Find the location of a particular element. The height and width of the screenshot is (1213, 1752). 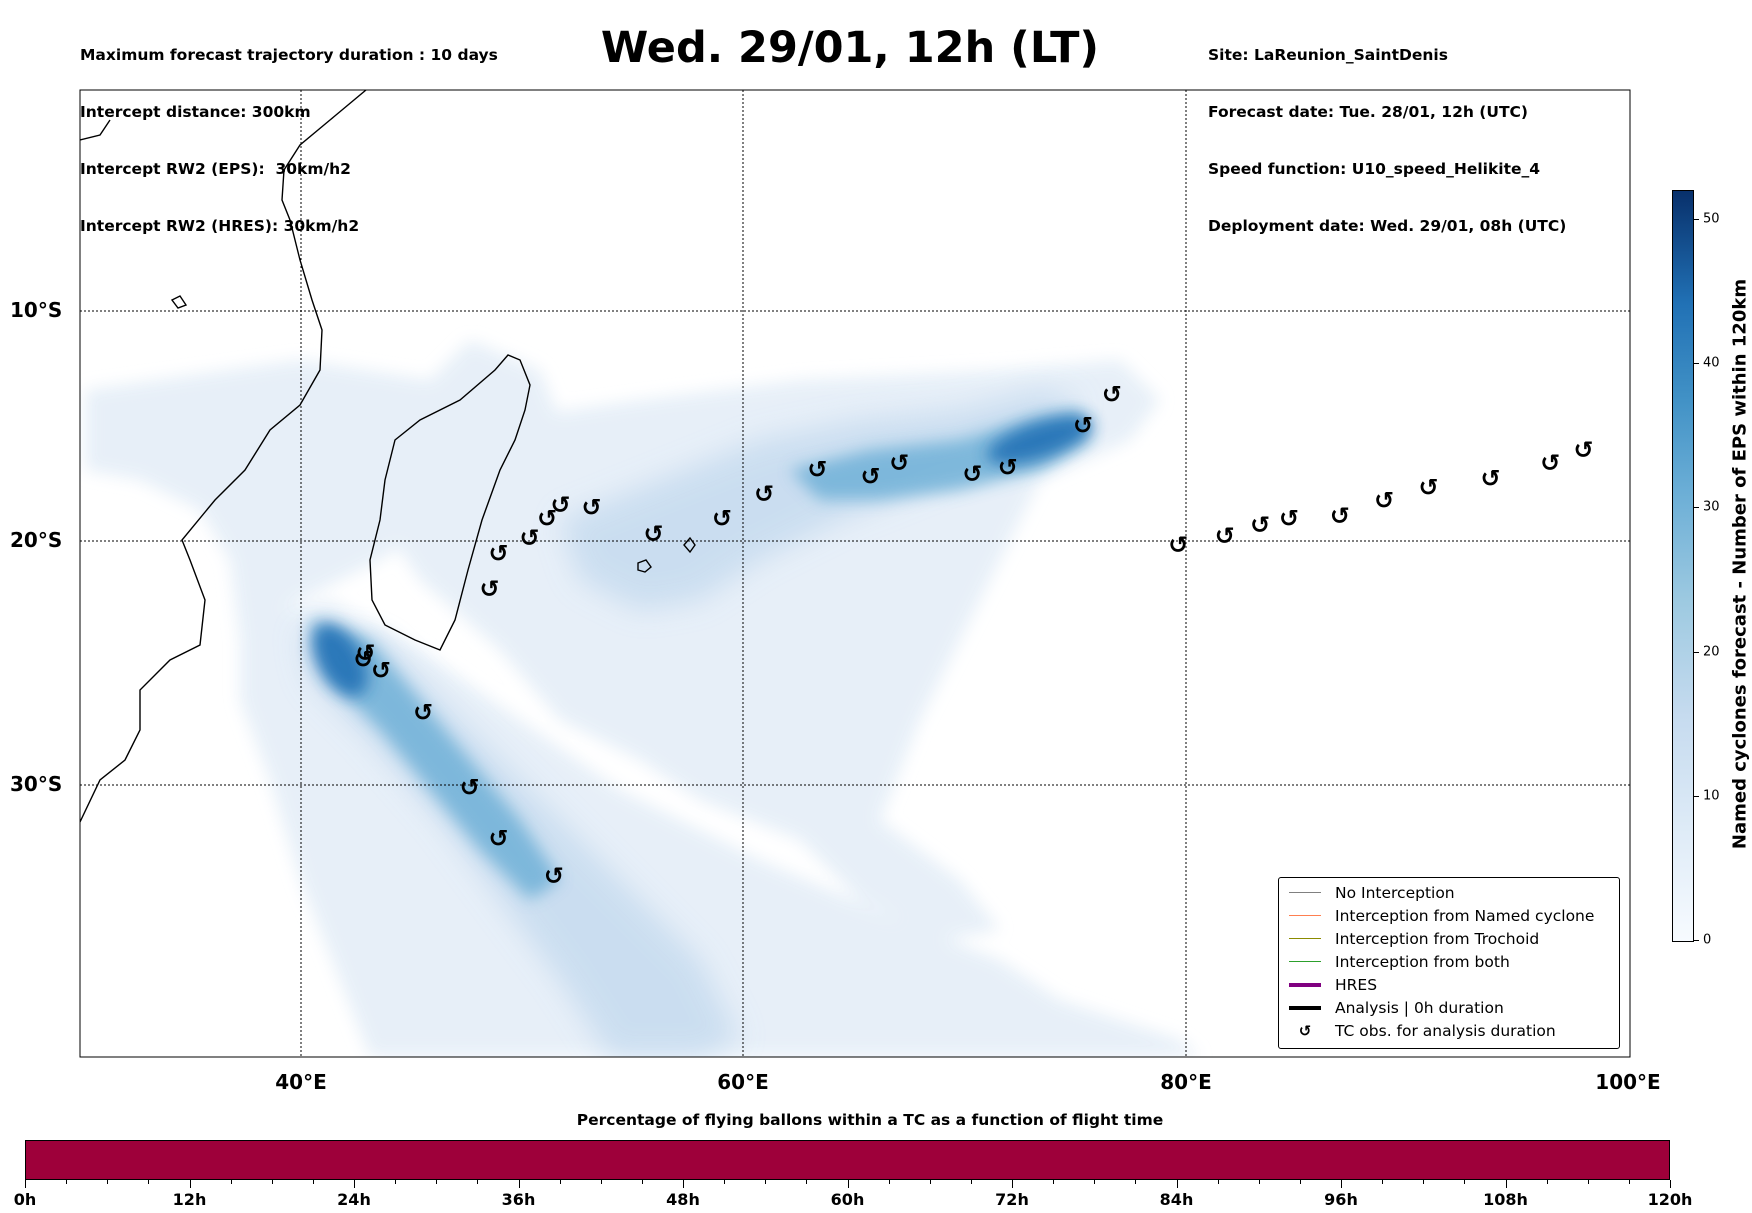

coastline-mauritius is located at coordinates (689, 545).